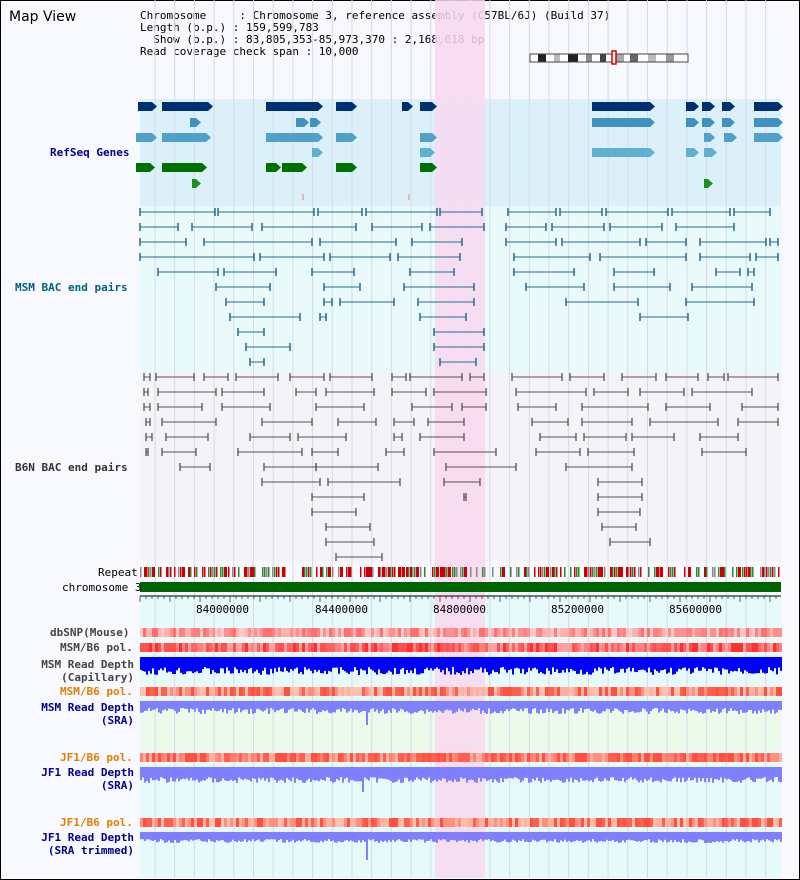 The height and width of the screenshot is (880, 800). I want to click on track-label-b6n-bac: B6N BAC end pairs, so click(71, 467).